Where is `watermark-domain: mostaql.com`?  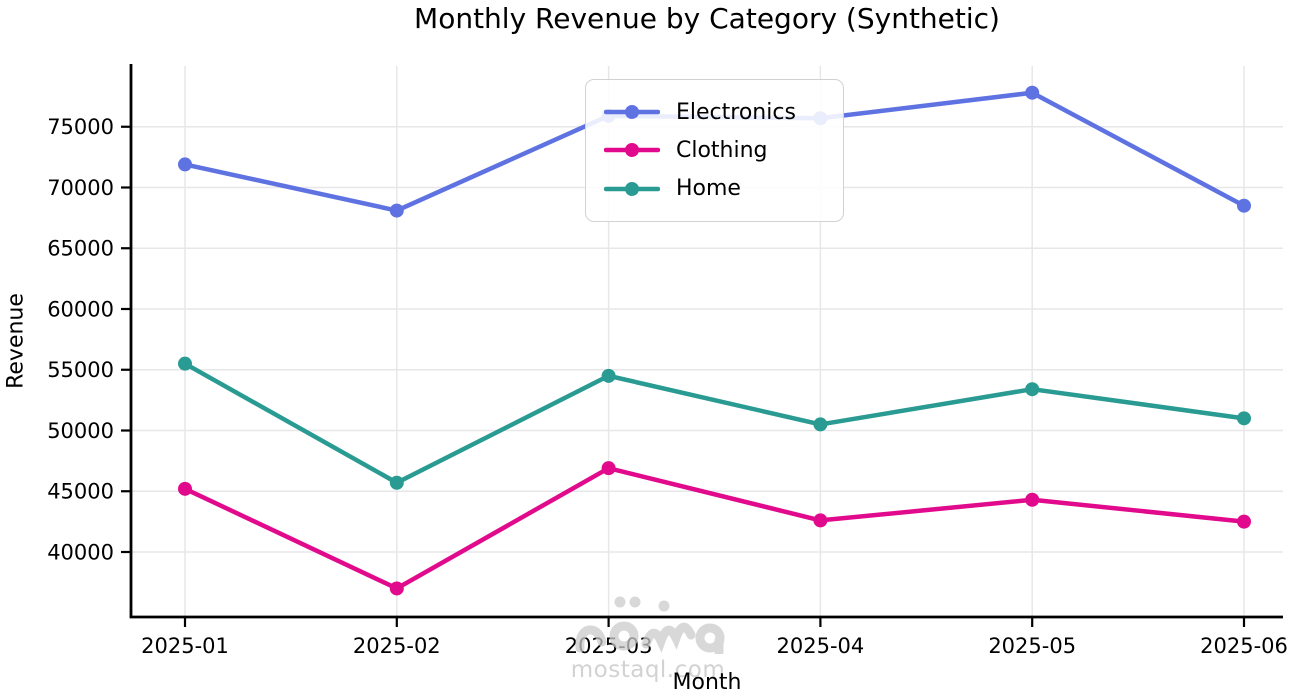
watermark-domain: mostaql.com is located at coordinates (648, 670).